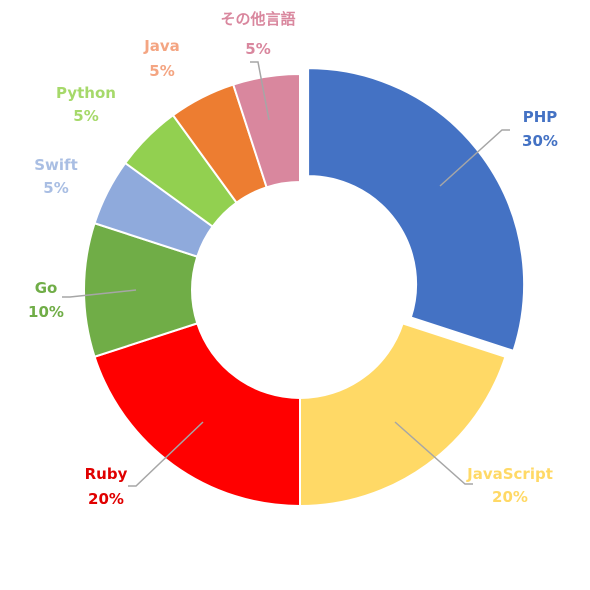  What do you see at coordinates (161, 71) in the screenshot?
I see `data-label-percent-java: 5%` at bounding box center [161, 71].